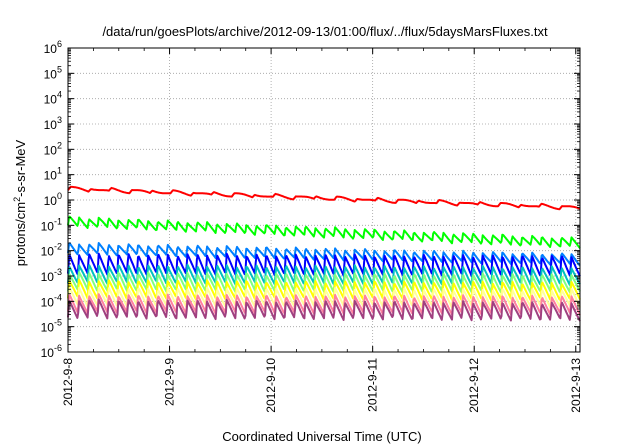  What do you see at coordinates (59, 95) in the screenshot?
I see `y-tick-exponent: 4` at bounding box center [59, 95].